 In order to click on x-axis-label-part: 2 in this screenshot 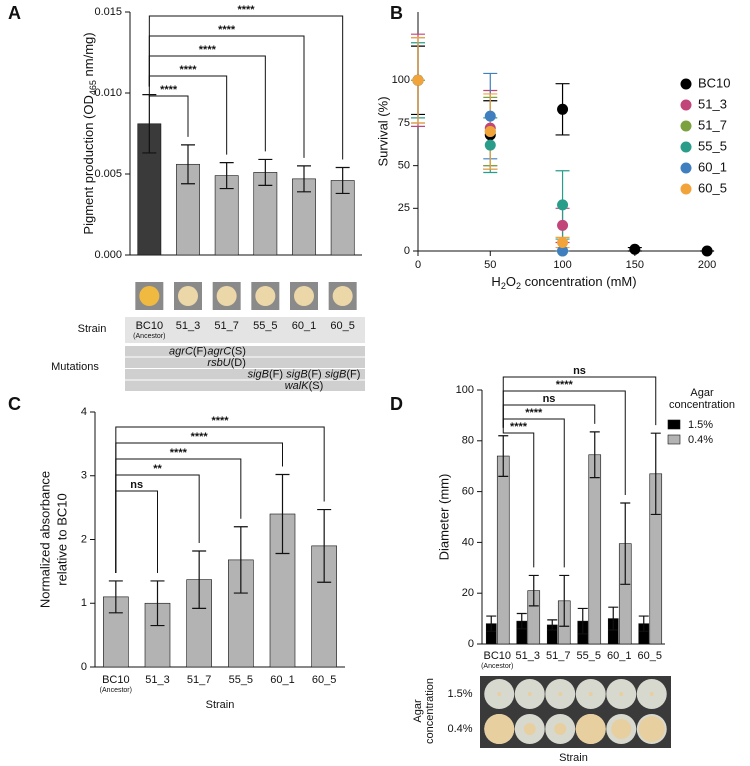, I will do `click(503, 286)`.